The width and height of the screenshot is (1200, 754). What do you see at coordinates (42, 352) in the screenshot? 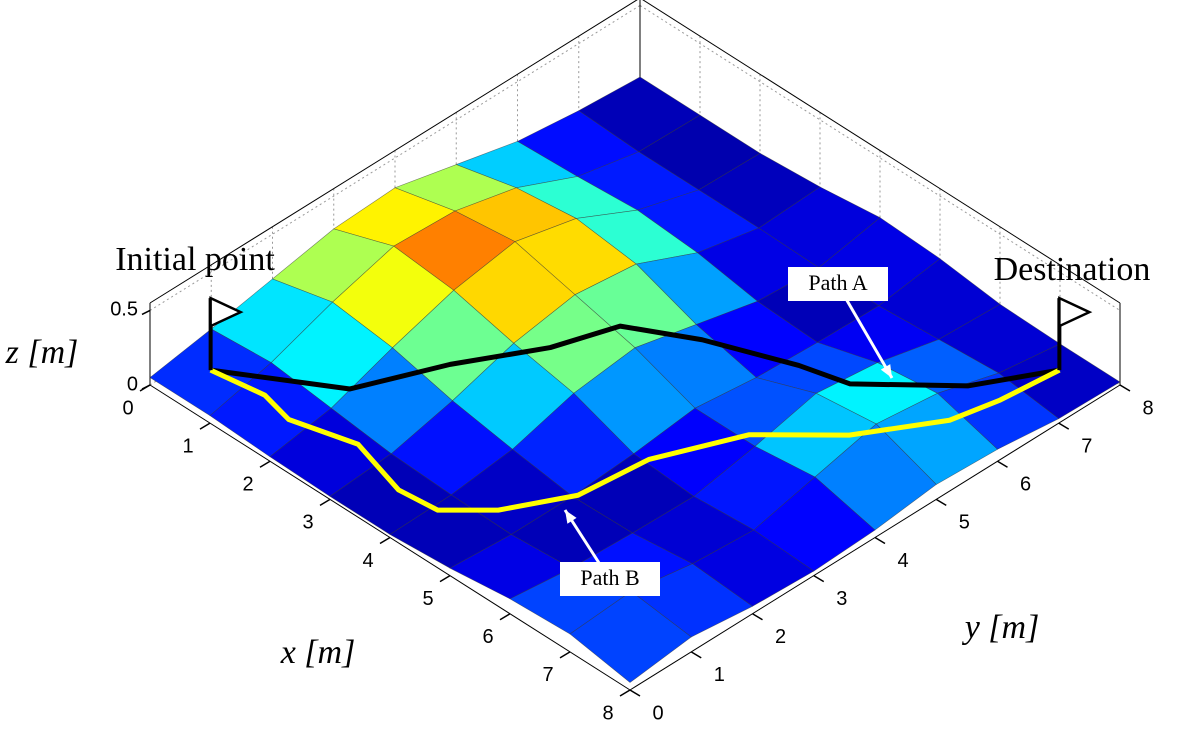
I see `z-axis-label: z [m]` at bounding box center [42, 352].